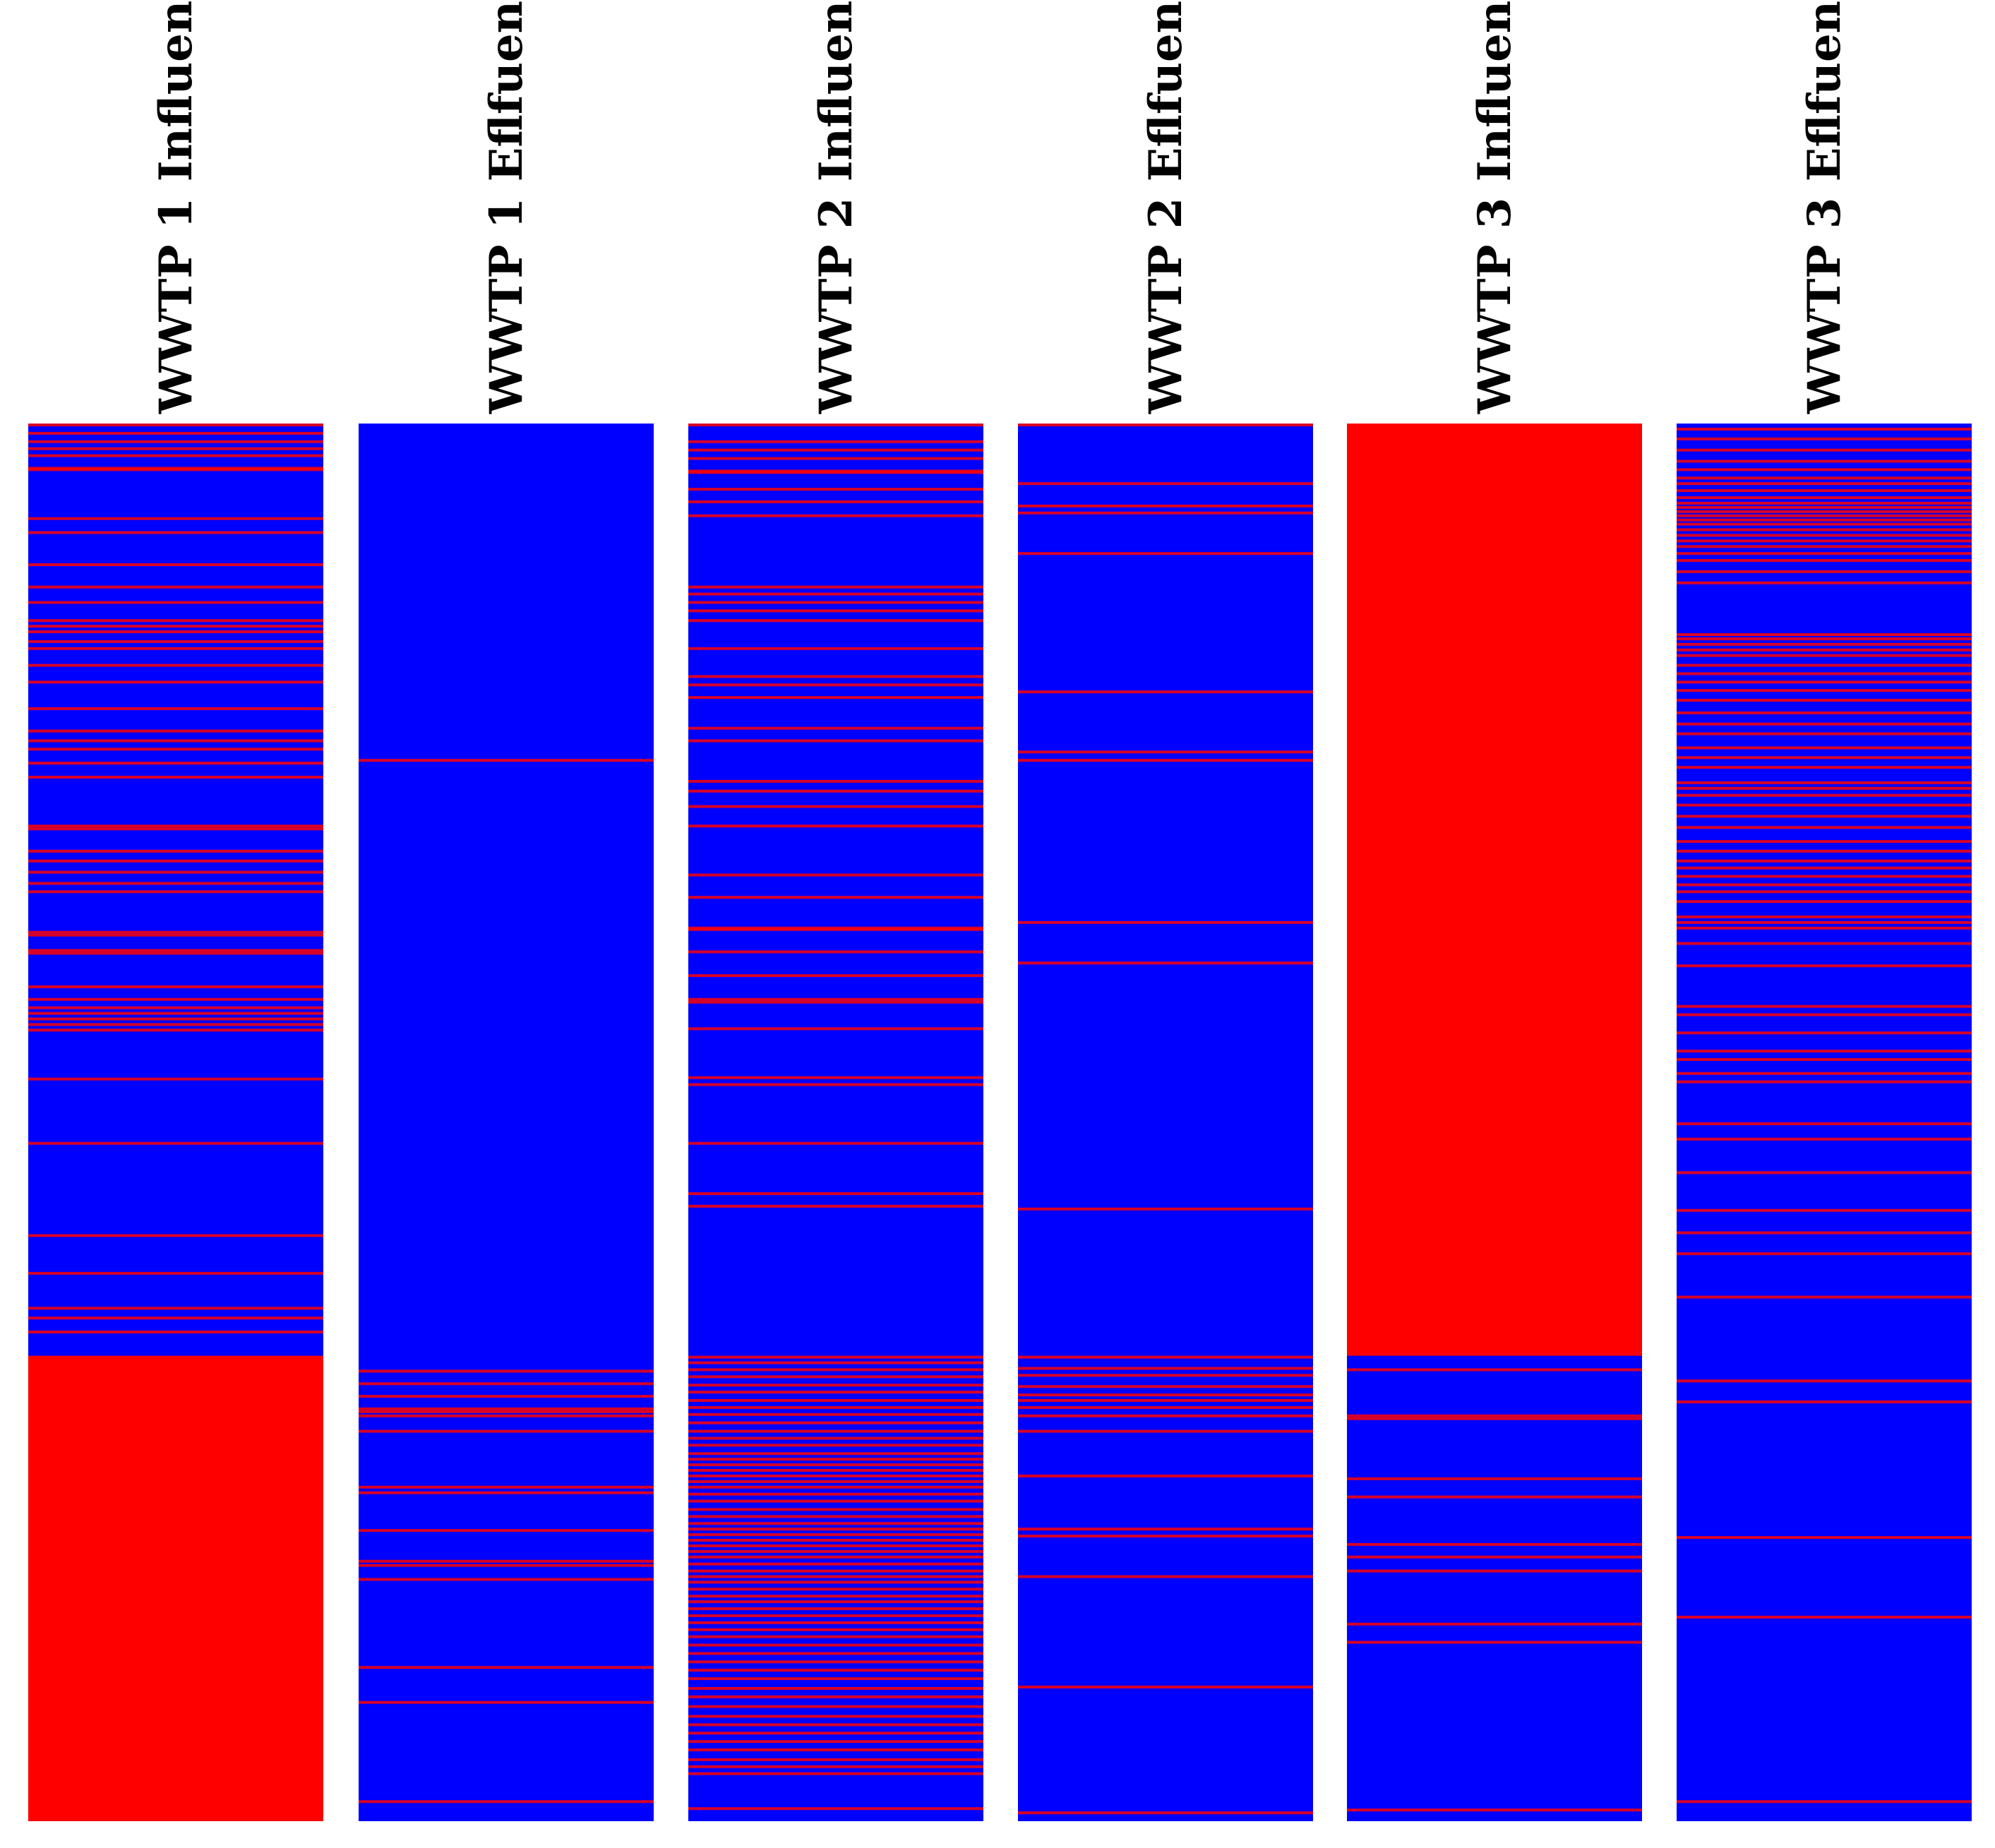 The width and height of the screenshot is (1995, 1848). What do you see at coordinates (1165, 207) in the screenshot?
I see `column-label: WWTP 2 Eflfuent` at bounding box center [1165, 207].